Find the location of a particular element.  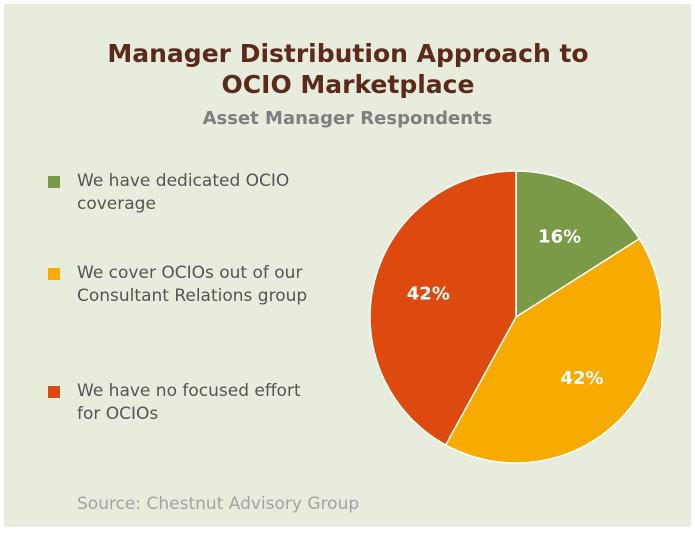

legend-label: We have dedicated OCIO coverage is located at coordinates (183, 192).